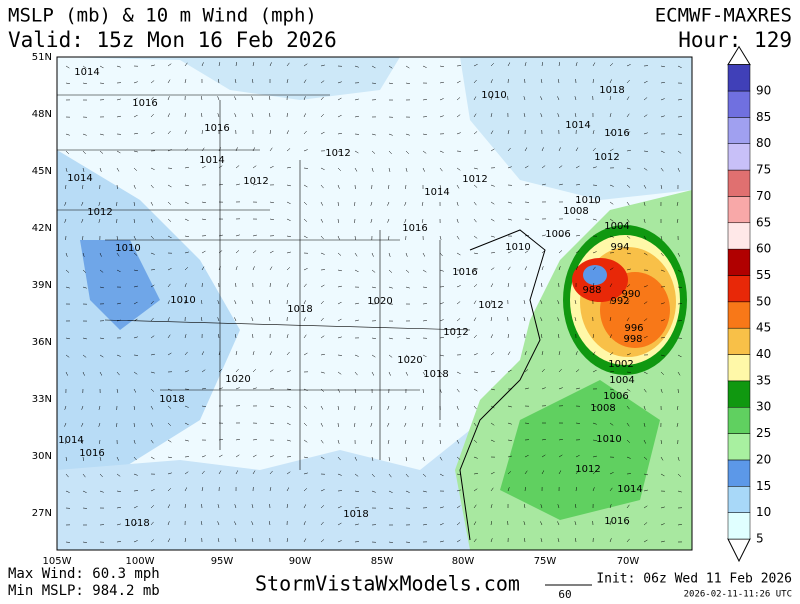 This screenshot has width=800, height=604. What do you see at coordinates (763, 91) in the screenshot?
I see `colorbar-label: 90` at bounding box center [763, 91].